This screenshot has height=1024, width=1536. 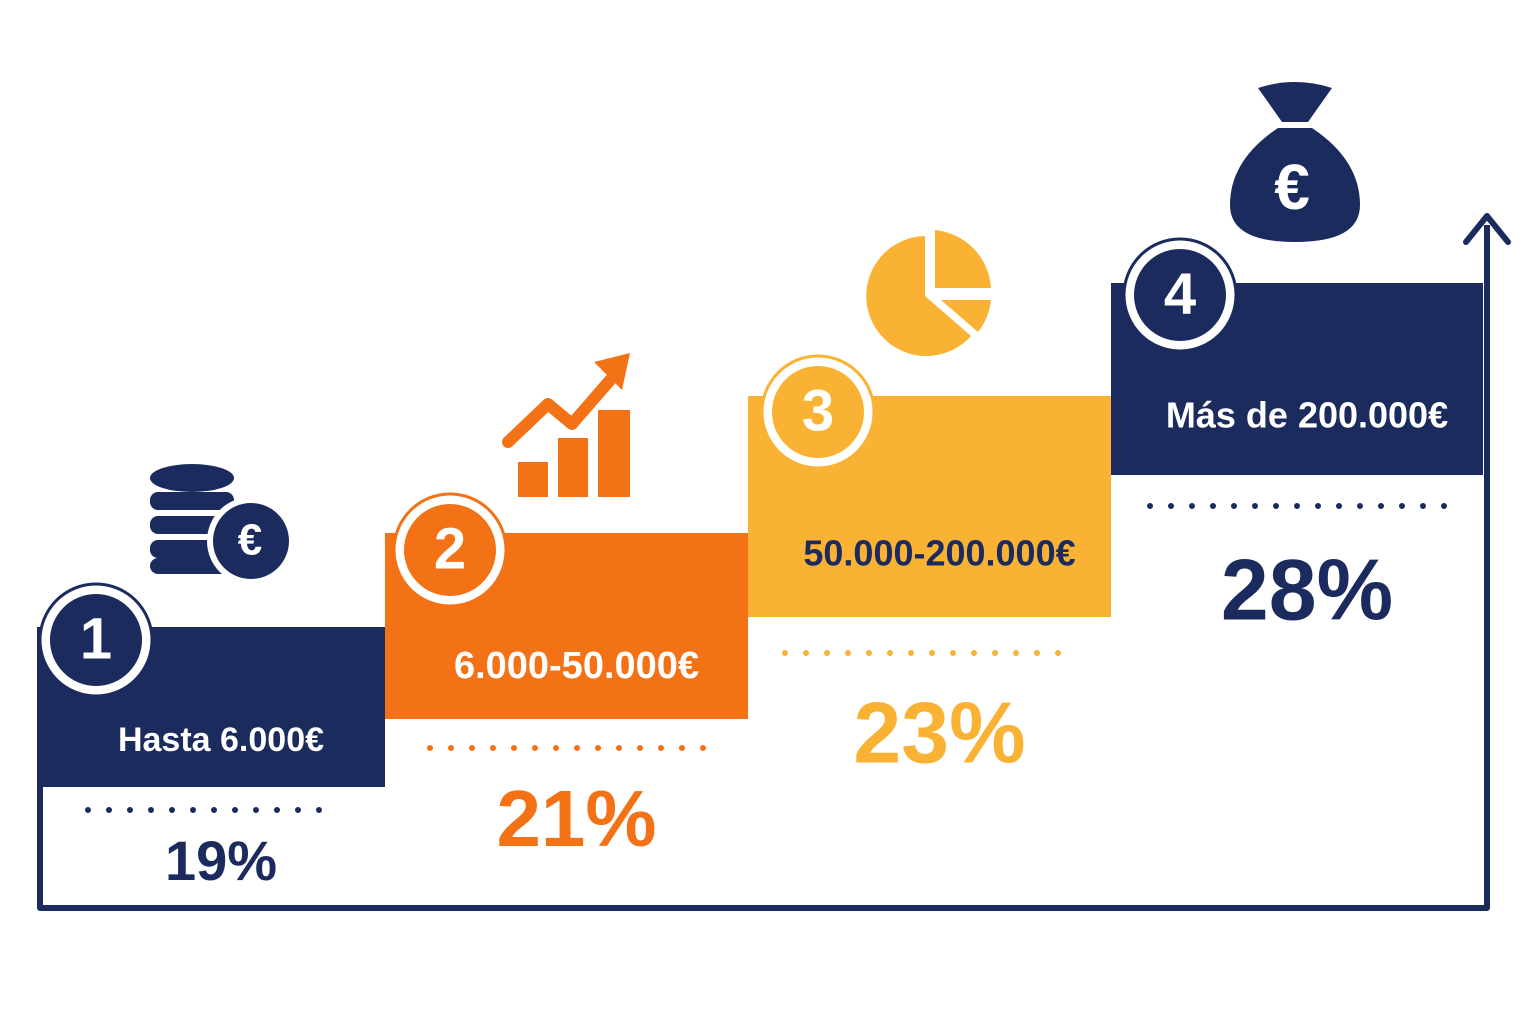 What do you see at coordinates (928, 293) in the screenshot?
I see `pie-icon` at bounding box center [928, 293].